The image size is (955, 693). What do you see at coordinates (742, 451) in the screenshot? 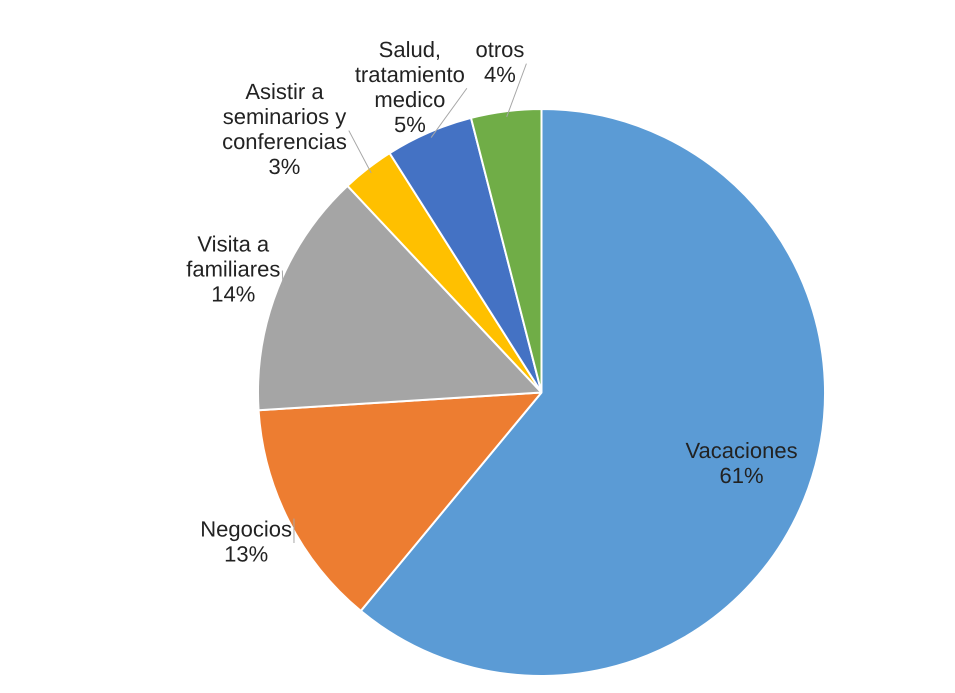
I see `slice-label: Vacaciones` at bounding box center [742, 451].